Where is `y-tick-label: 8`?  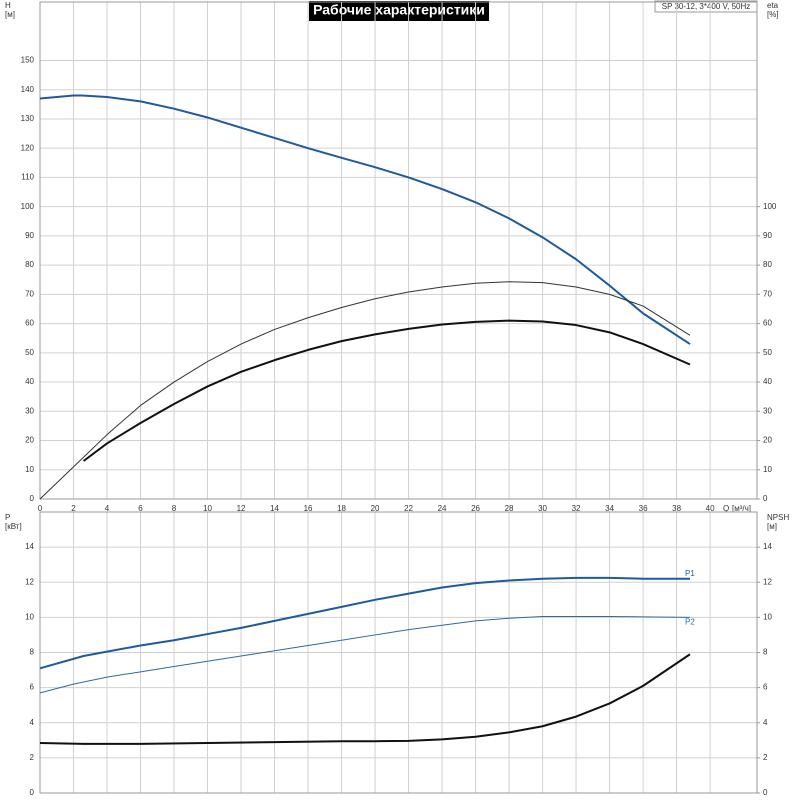 y-tick-label: 8 is located at coordinates (32, 652).